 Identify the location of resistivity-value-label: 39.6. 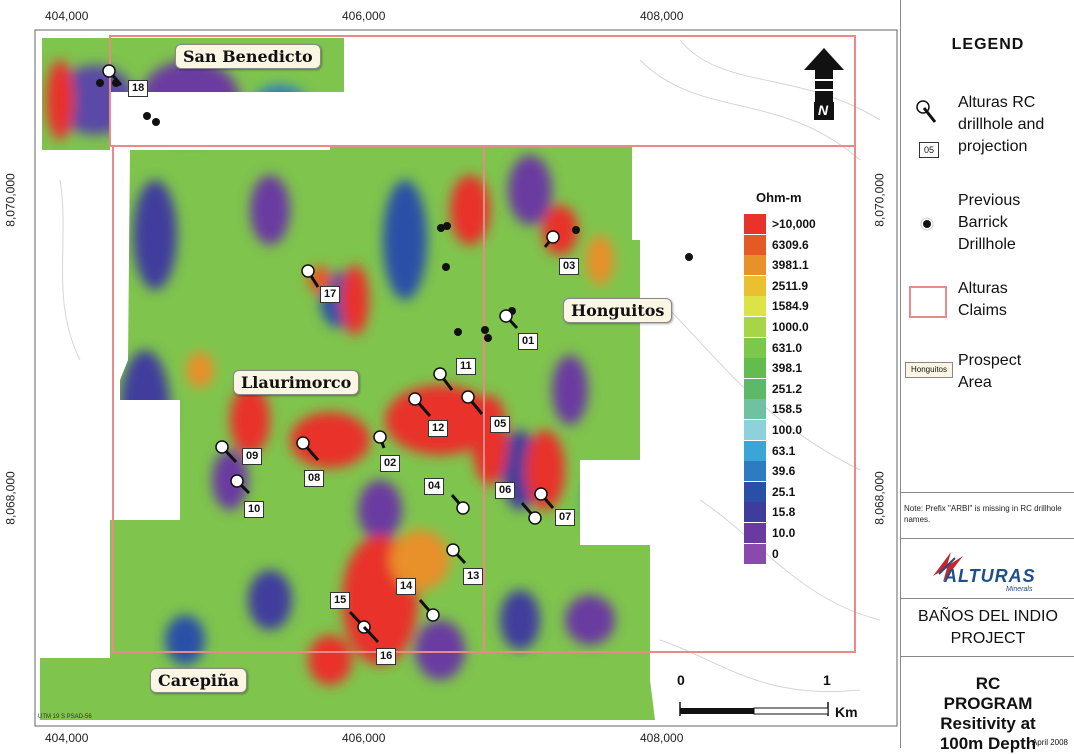
(784, 471).